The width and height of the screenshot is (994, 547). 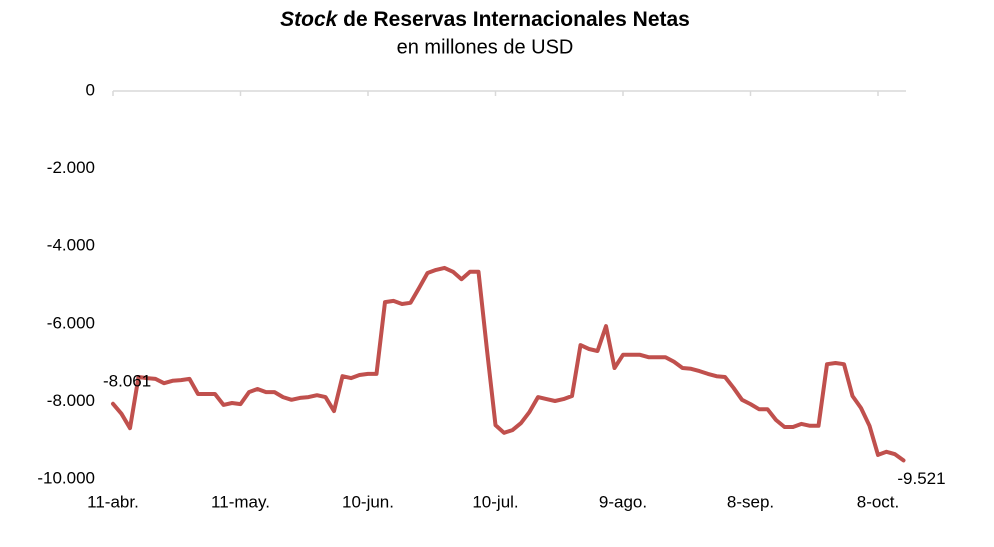 I want to click on x-tick-label: 11-abr., so click(x=113, y=501).